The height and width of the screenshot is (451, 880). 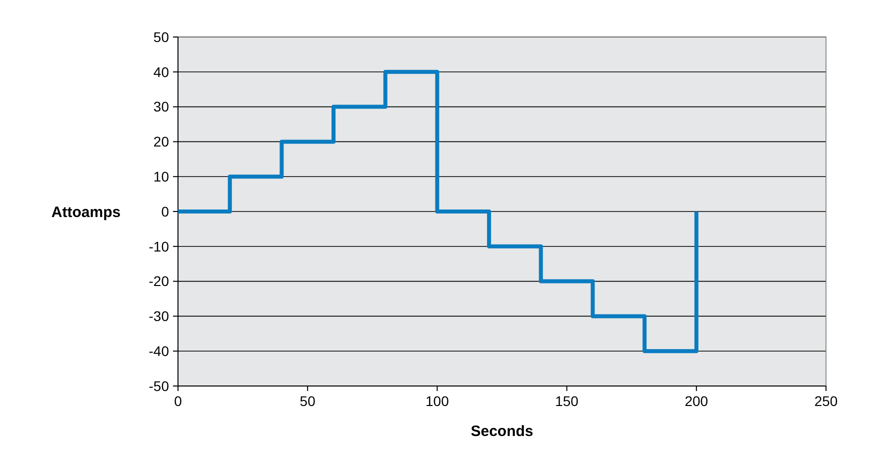 I want to click on y-tick-label: 30, so click(x=161, y=106).